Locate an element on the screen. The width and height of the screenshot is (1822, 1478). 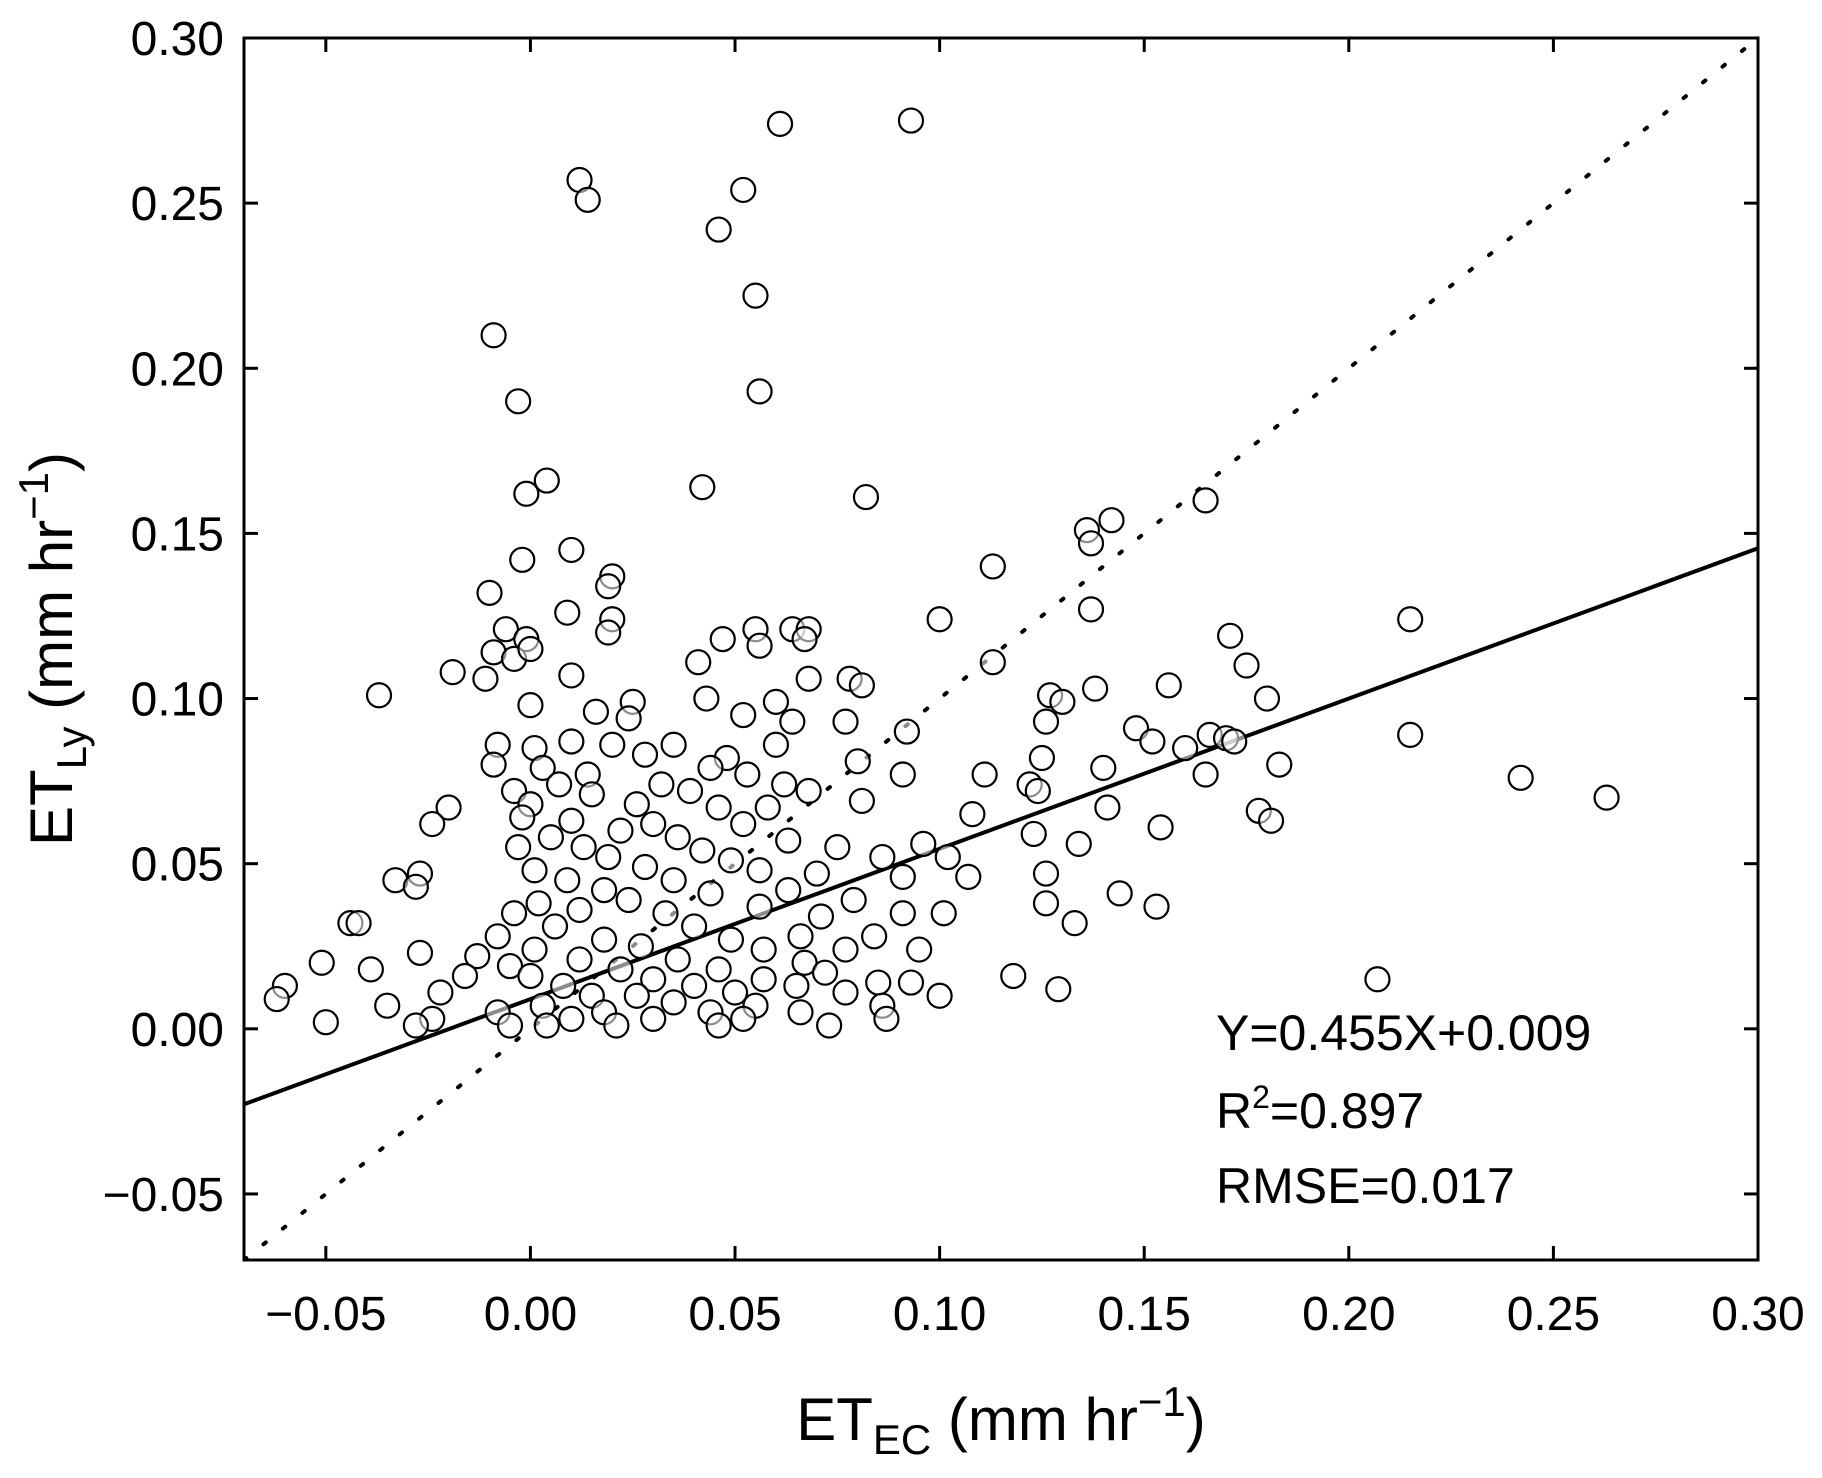
x-tick-label: 0.10 is located at coordinates (939, 1314).